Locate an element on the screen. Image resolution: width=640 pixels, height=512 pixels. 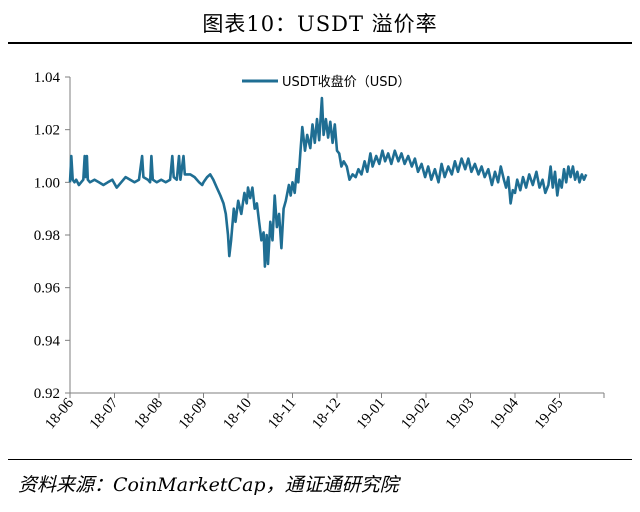
x-tick-label: 18-10 is located at coordinates (237, 413).